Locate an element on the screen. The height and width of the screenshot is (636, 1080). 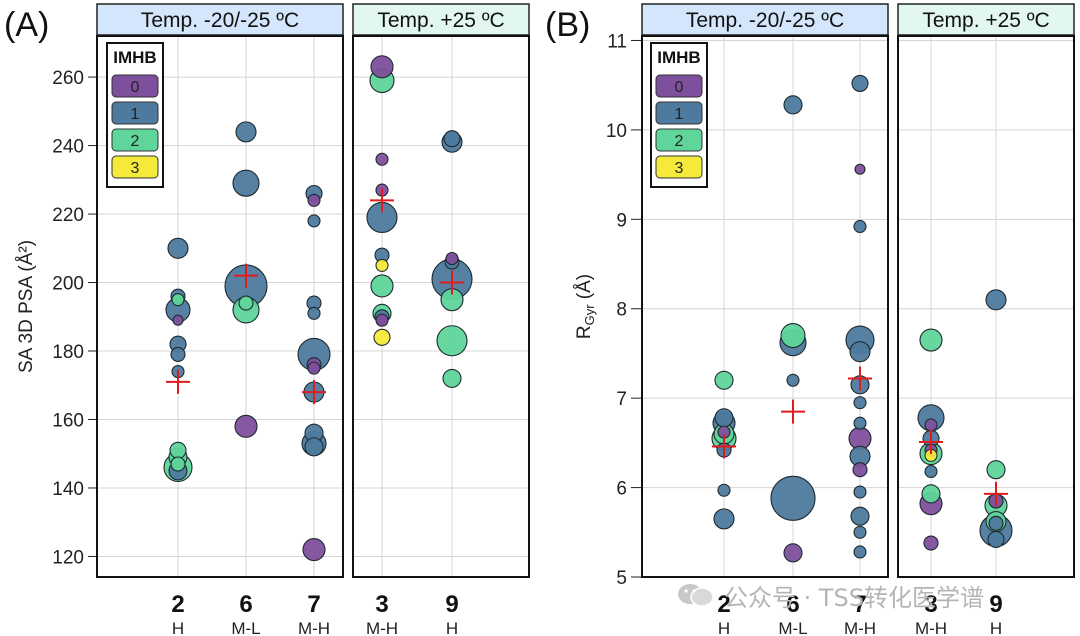
y-tick-label: 220 is located at coordinates (68, 215).